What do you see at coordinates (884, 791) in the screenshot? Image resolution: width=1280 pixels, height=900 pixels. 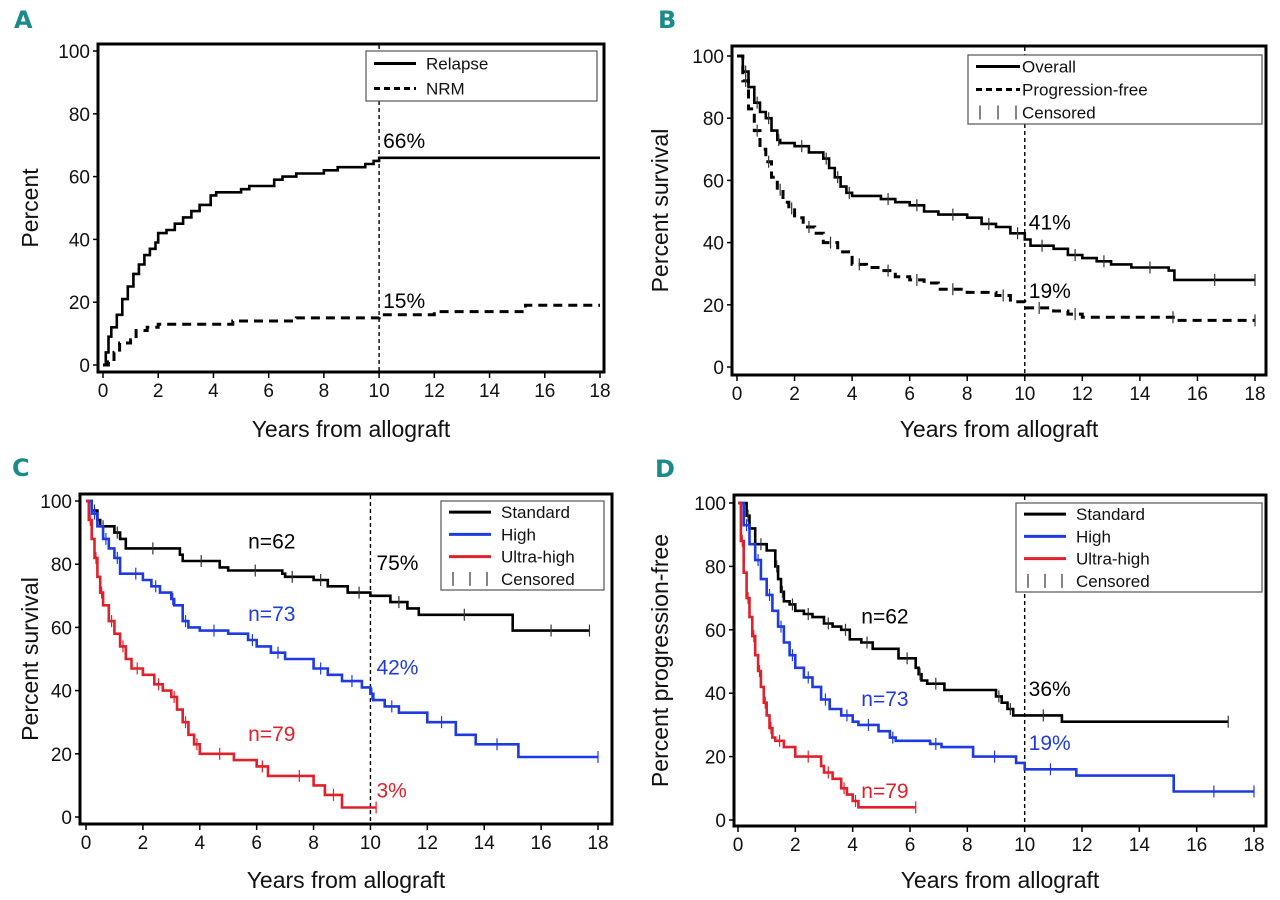 I see `n-label: n=79` at bounding box center [884, 791].